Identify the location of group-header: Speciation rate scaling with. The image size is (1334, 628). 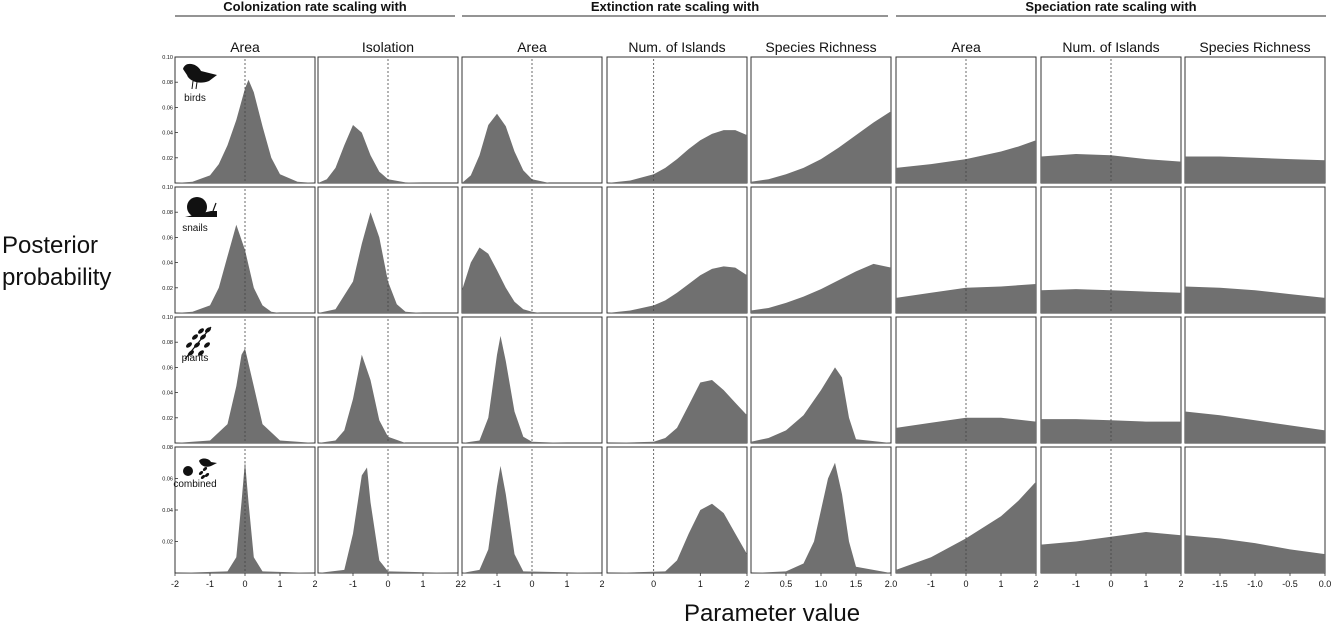
(1110, 7).